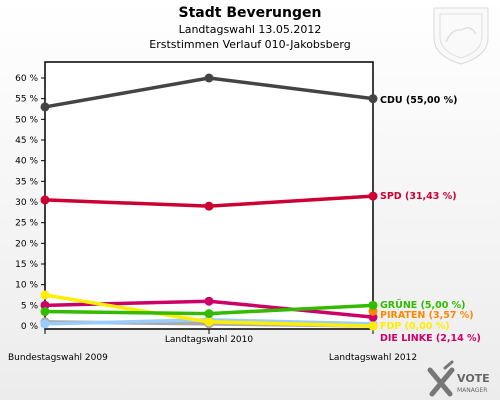 The image size is (500, 400). I want to click on y-tick-label: 0 %, so click(30, 327).